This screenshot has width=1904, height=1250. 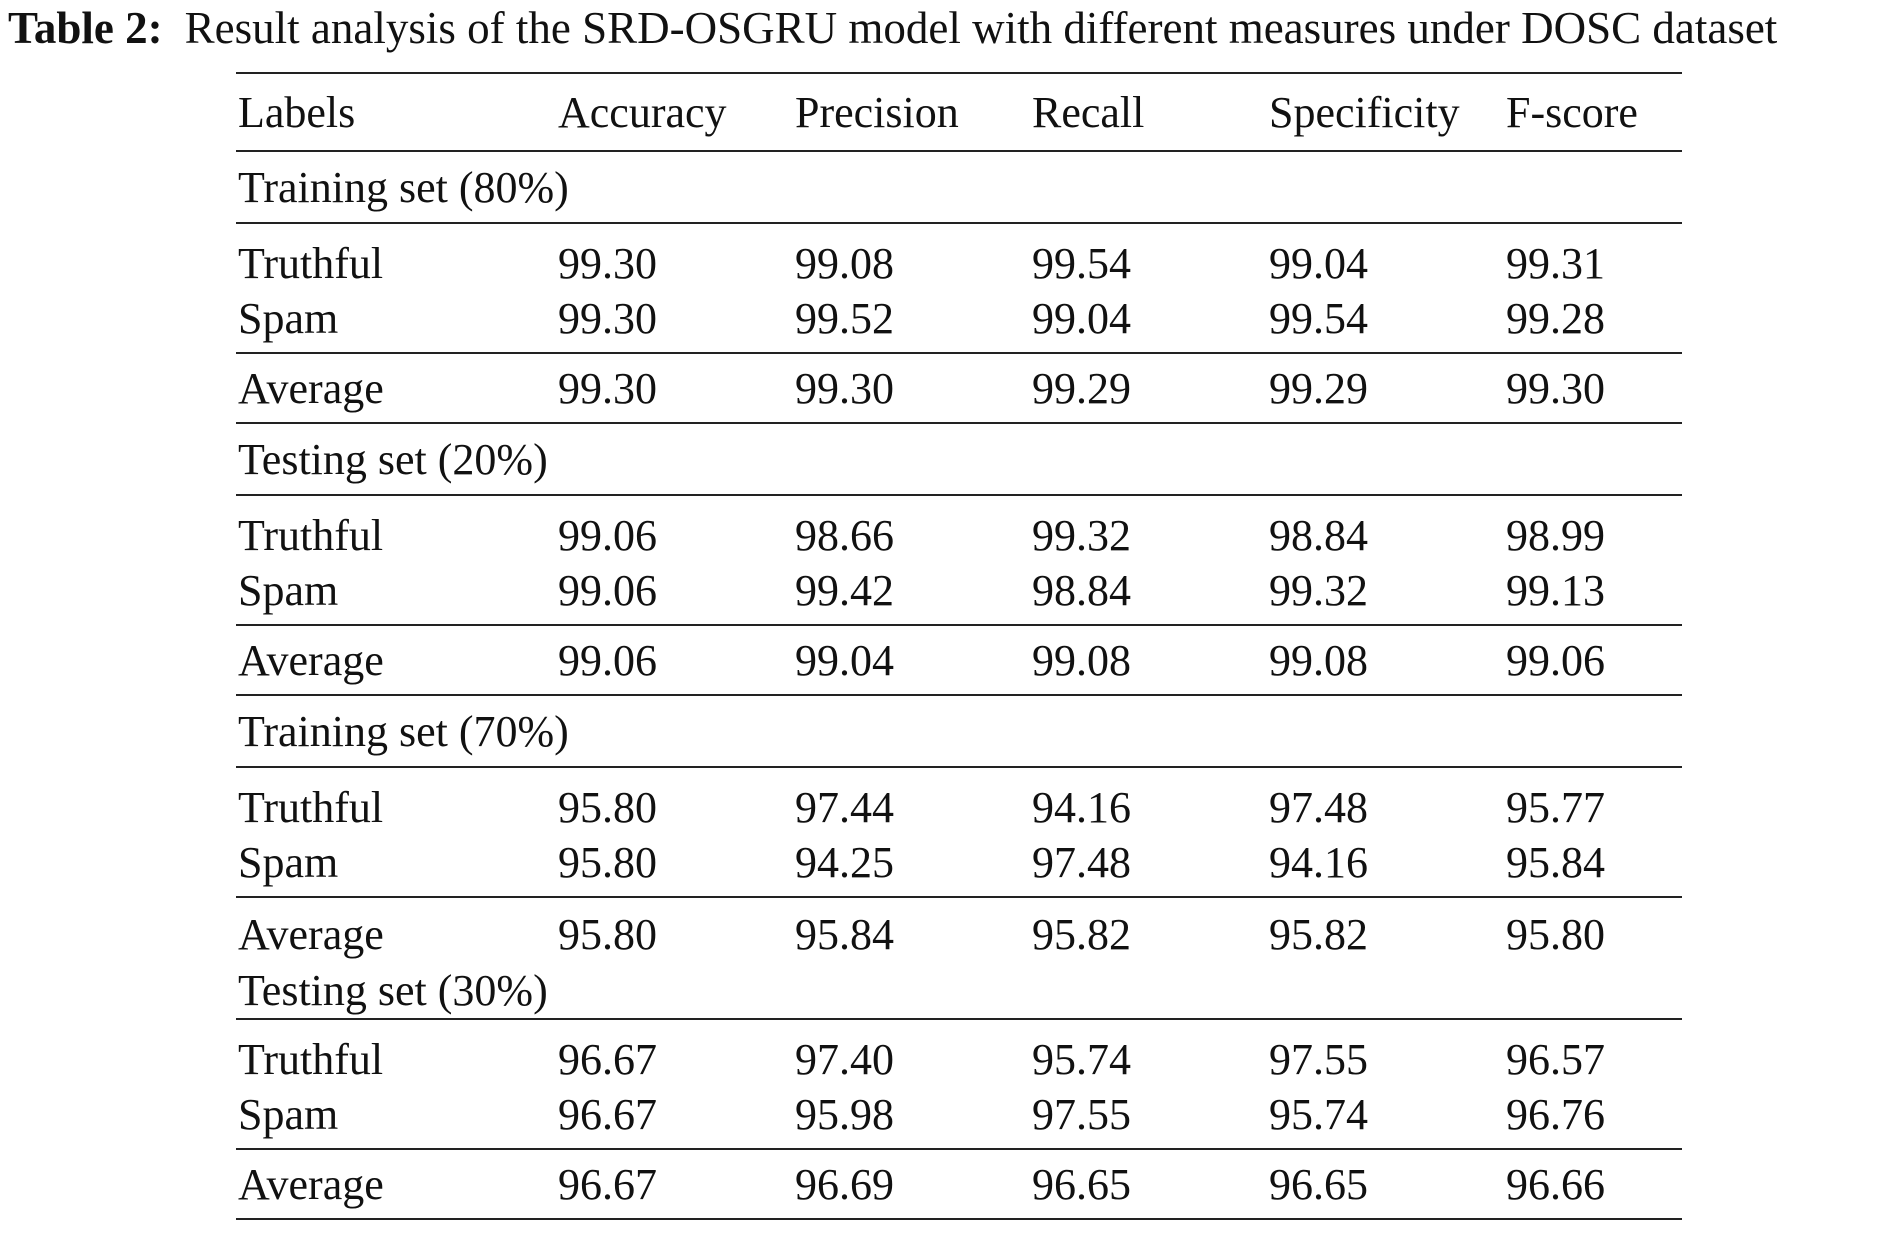 I want to click on table-row: Spam 95.80 94.25 97.48 94.16 95.84, so click(x=959, y=862).